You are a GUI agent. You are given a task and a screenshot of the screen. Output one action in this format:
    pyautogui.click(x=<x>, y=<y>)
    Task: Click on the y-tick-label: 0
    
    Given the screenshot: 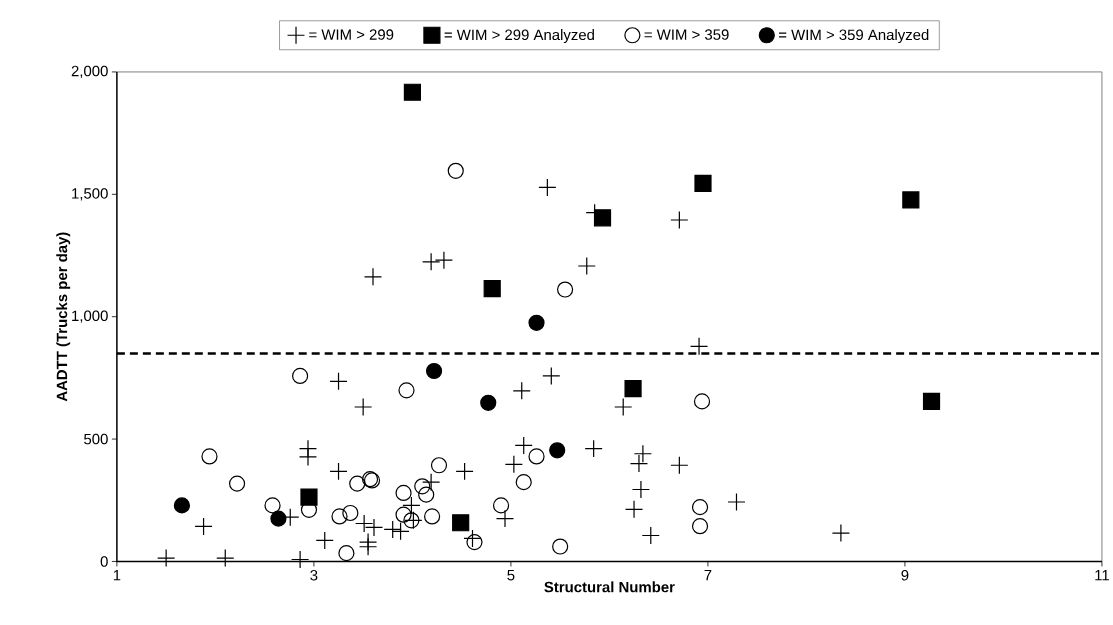 What is the action you would take?
    pyautogui.click(x=104, y=561)
    